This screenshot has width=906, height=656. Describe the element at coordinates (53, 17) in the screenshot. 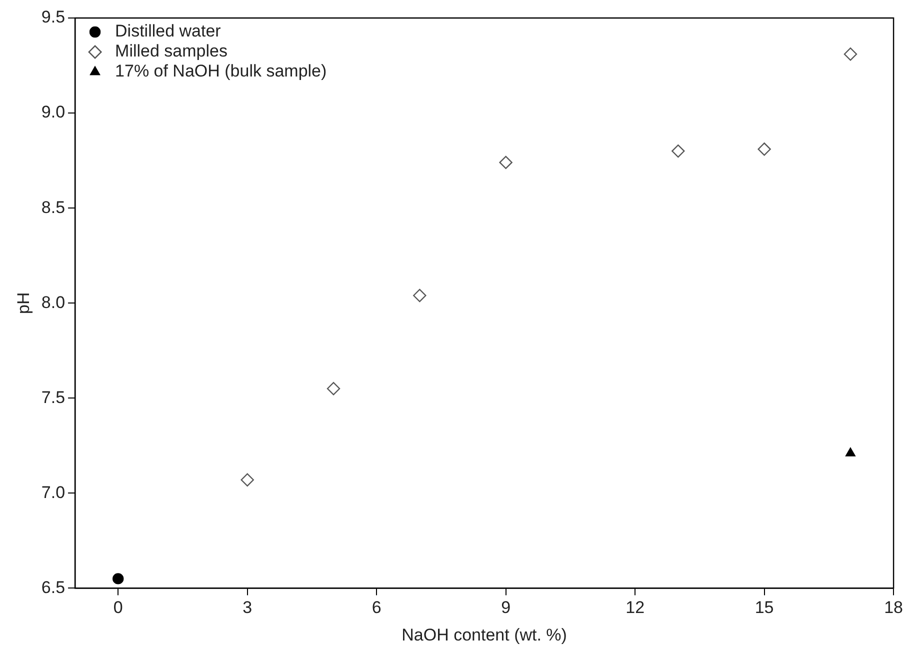

I see `y-tick-label: 9.5` at that location.